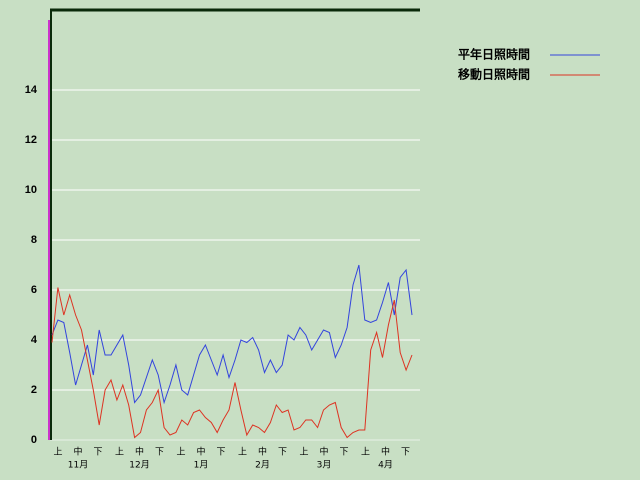 The height and width of the screenshot is (480, 640). Describe the element at coordinates (31, 190) in the screenshot. I see `y-tick-label: 10` at that location.